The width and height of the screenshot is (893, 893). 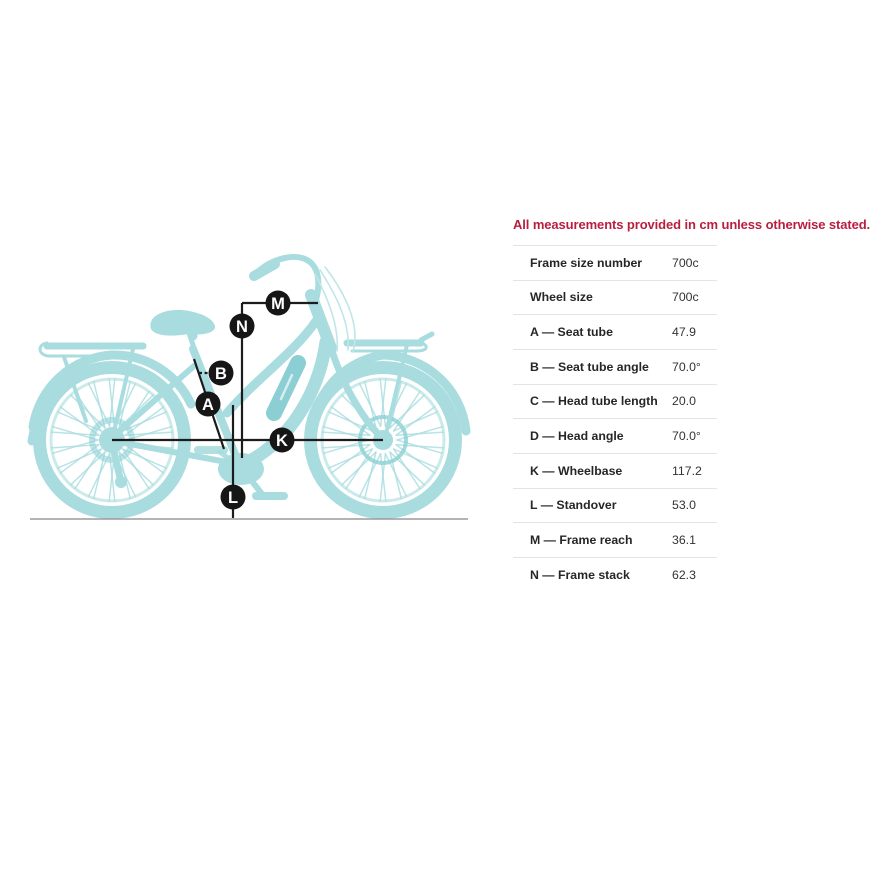 What do you see at coordinates (594, 401) in the screenshot?
I see `row-label: C — Head tube length` at bounding box center [594, 401].